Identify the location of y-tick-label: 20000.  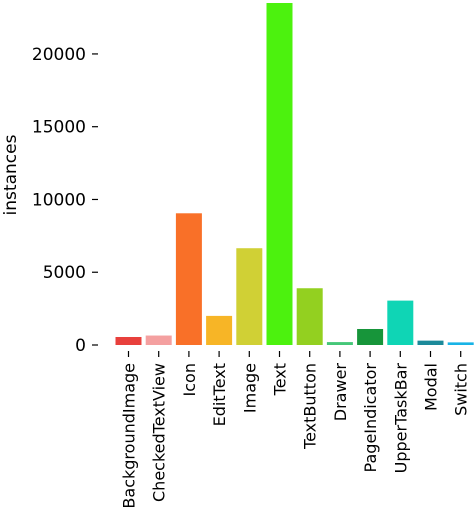
(59, 55).